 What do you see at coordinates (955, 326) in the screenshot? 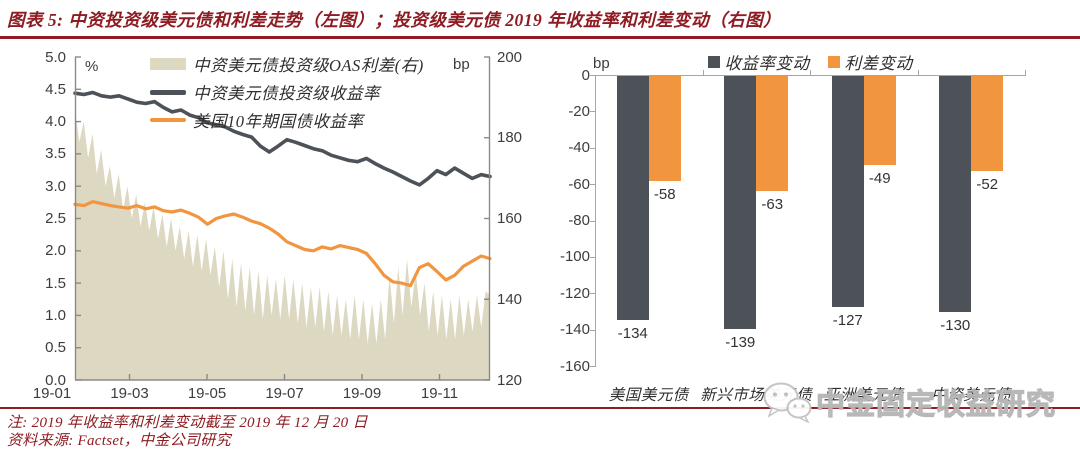
I see `bar-value-label: -130` at bounding box center [955, 326].